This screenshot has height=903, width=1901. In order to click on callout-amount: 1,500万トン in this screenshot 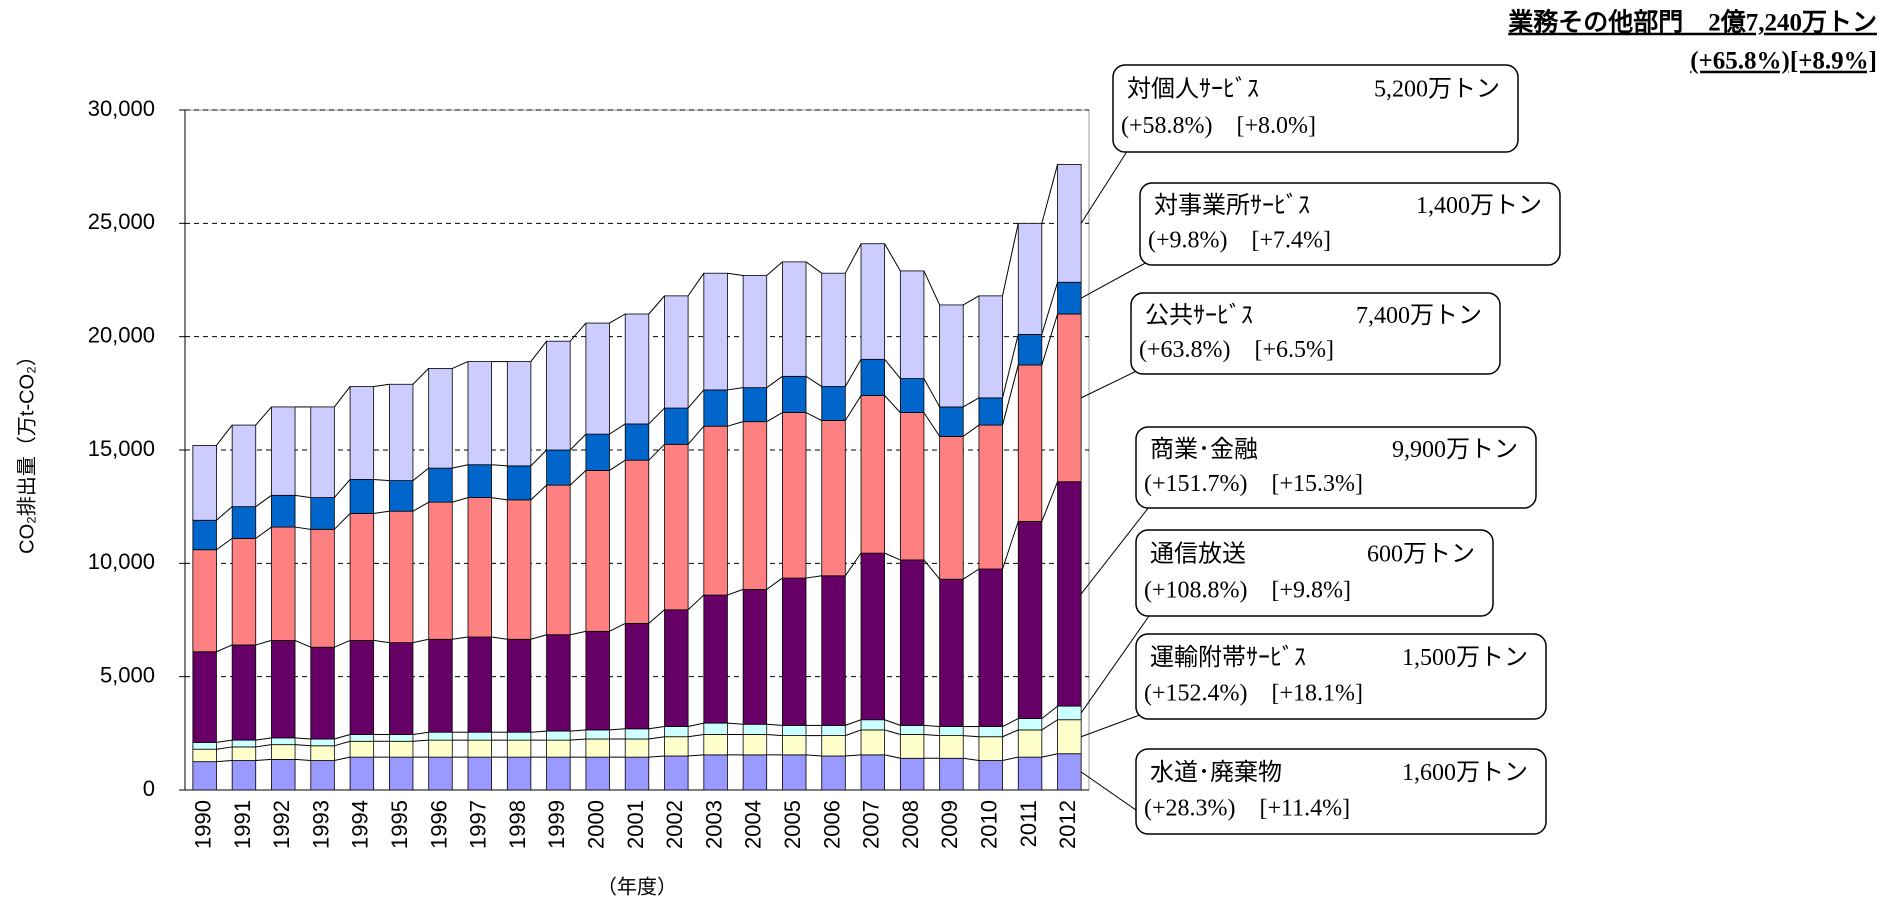, I will do `click(1465, 658)`.